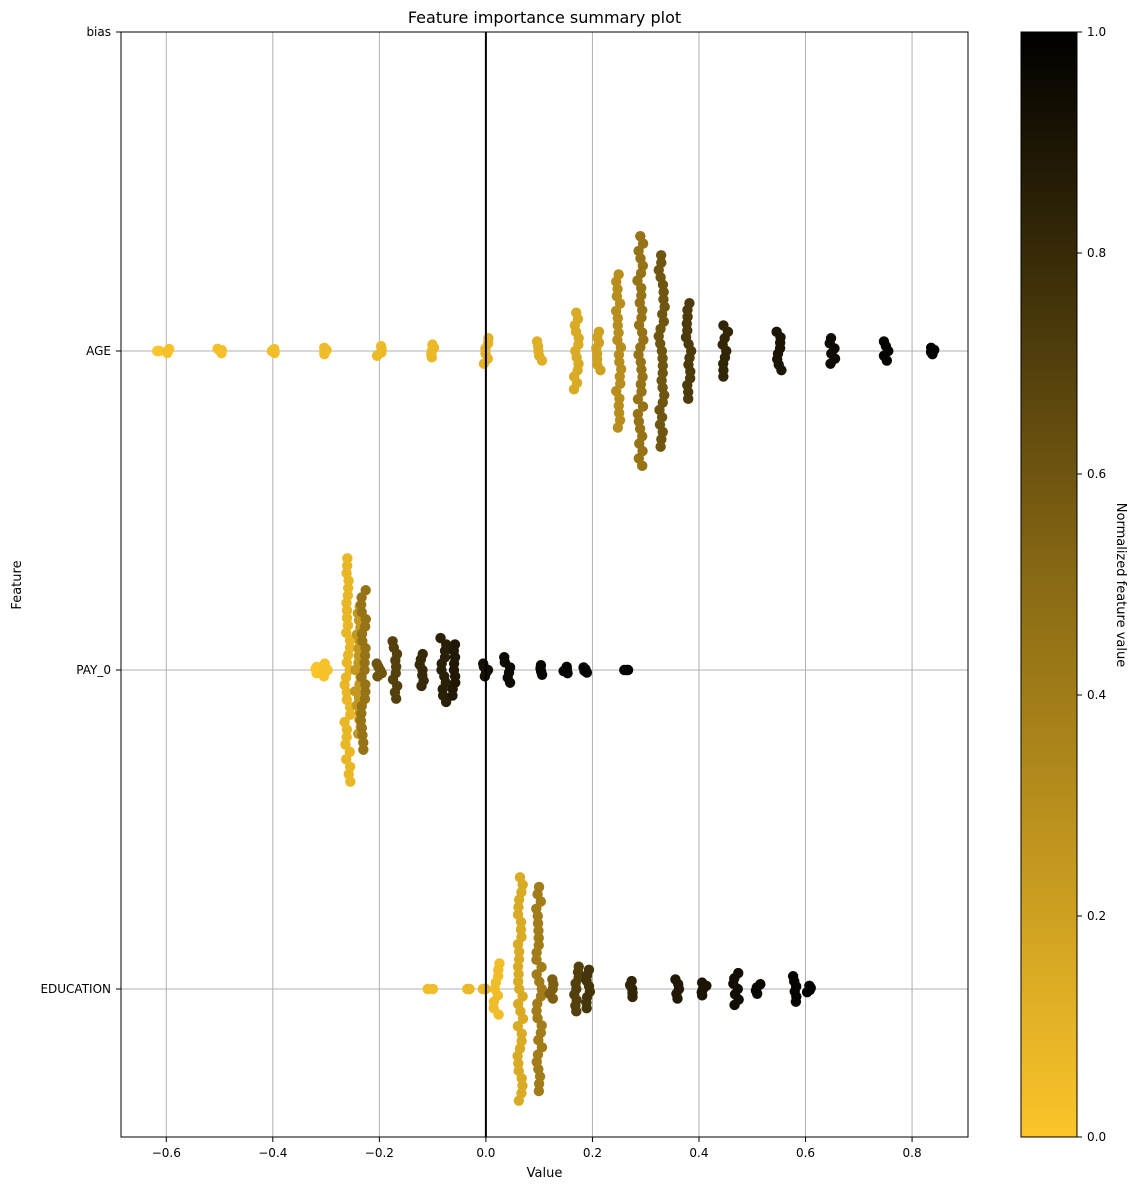 The width and height of the screenshot is (1138, 1190). Describe the element at coordinates (544, 17) in the screenshot. I see `chart-title: Feature importance summary plot` at that location.